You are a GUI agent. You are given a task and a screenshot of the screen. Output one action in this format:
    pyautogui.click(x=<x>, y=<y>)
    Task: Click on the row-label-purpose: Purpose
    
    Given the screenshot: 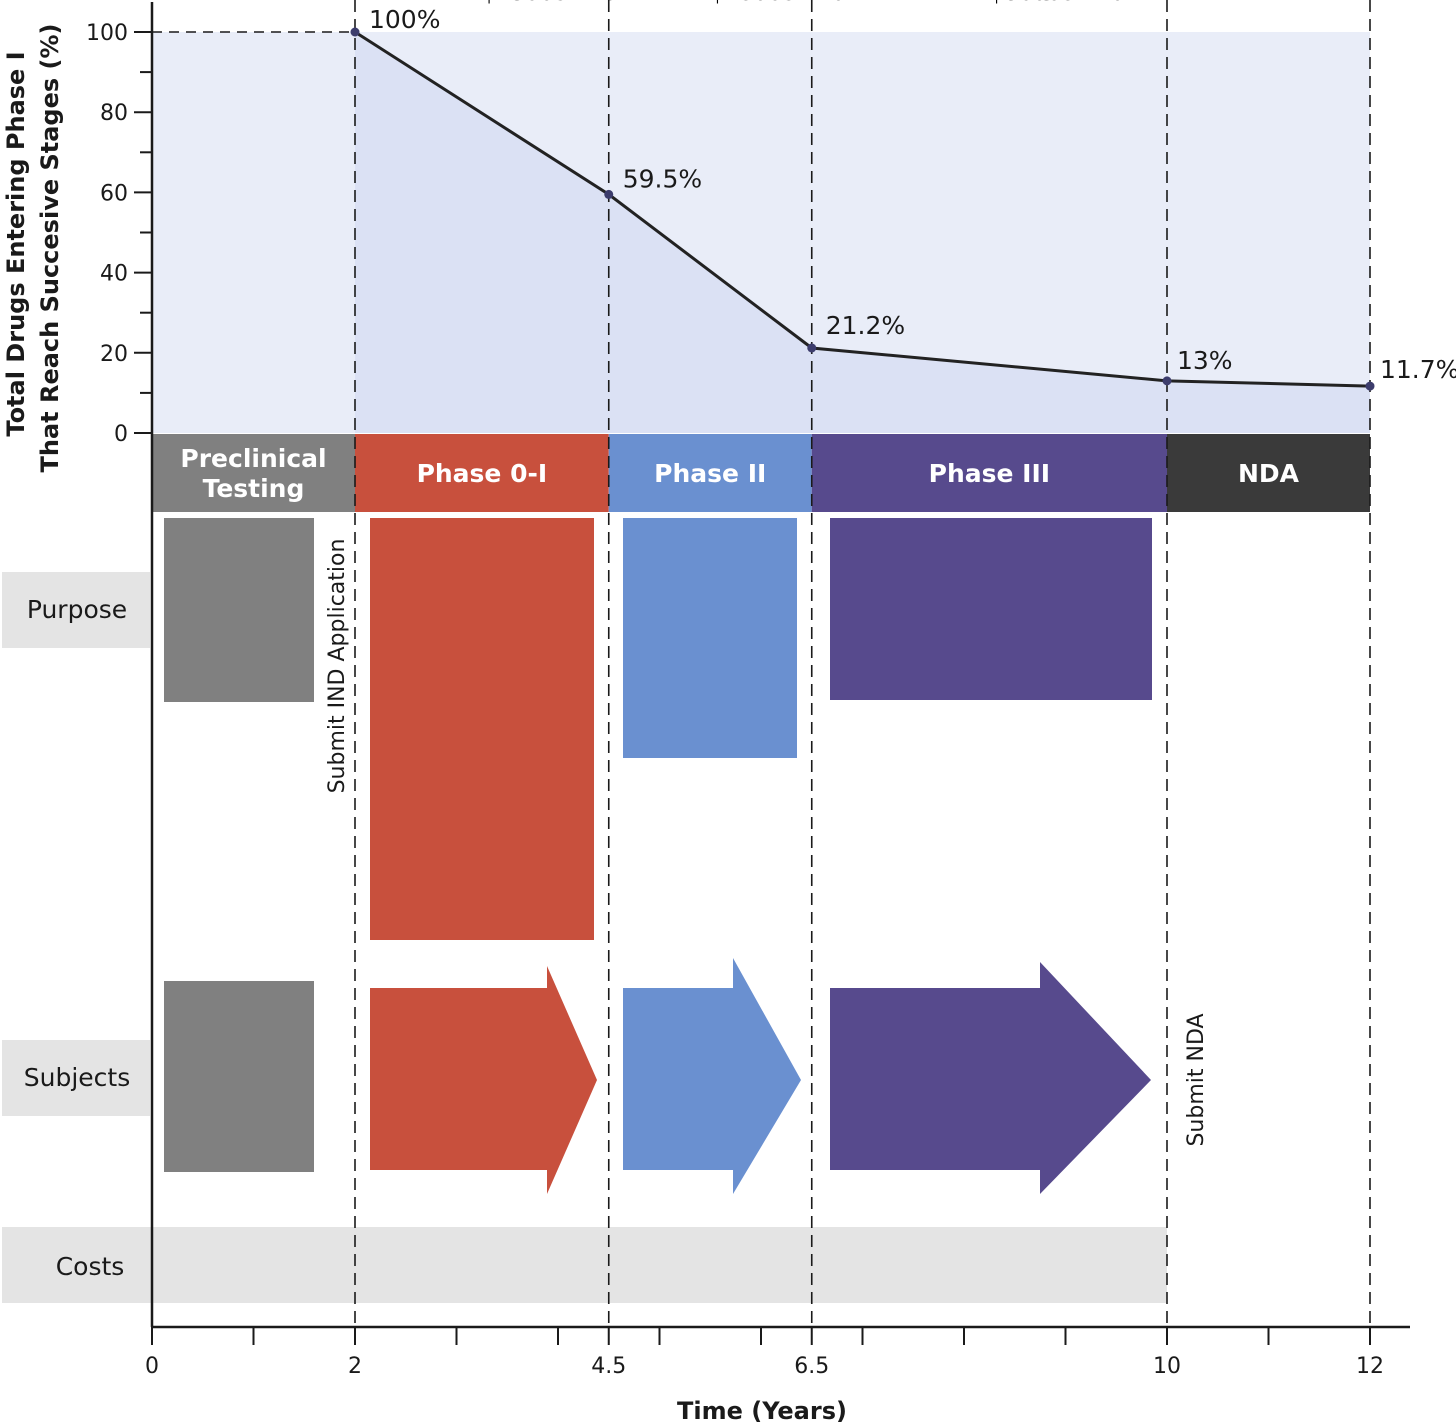 What is the action you would take?
    pyautogui.click(x=77, y=609)
    